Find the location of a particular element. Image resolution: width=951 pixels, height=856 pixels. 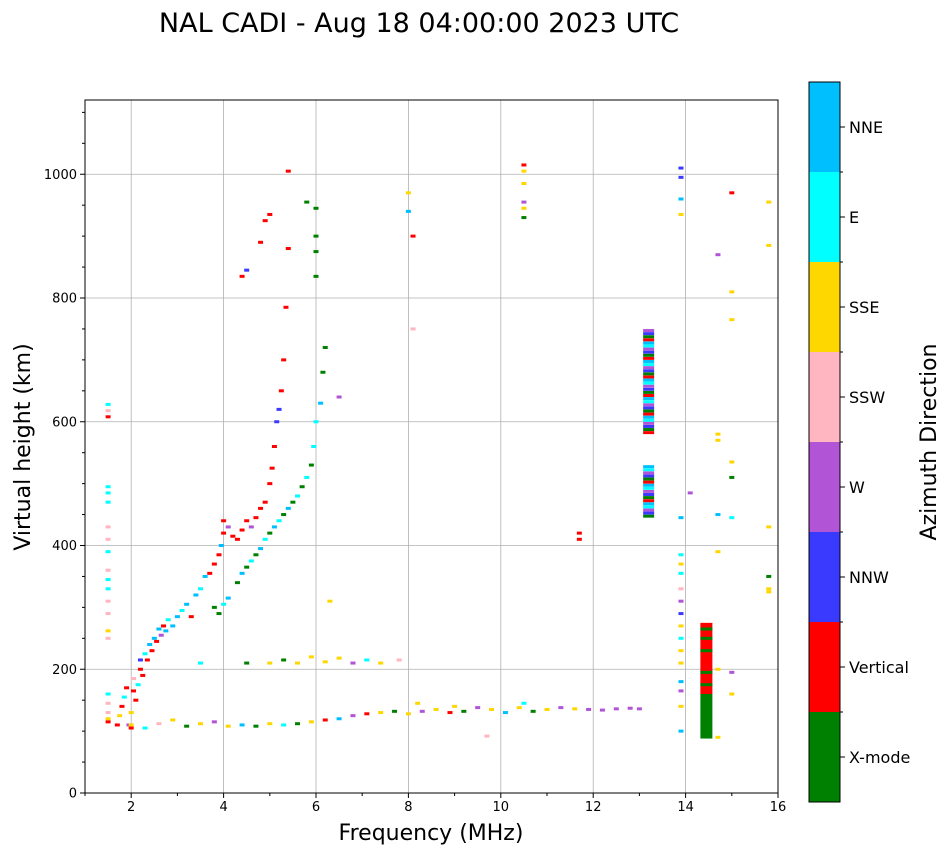

column-14-mark is located at coordinates (706, 651).